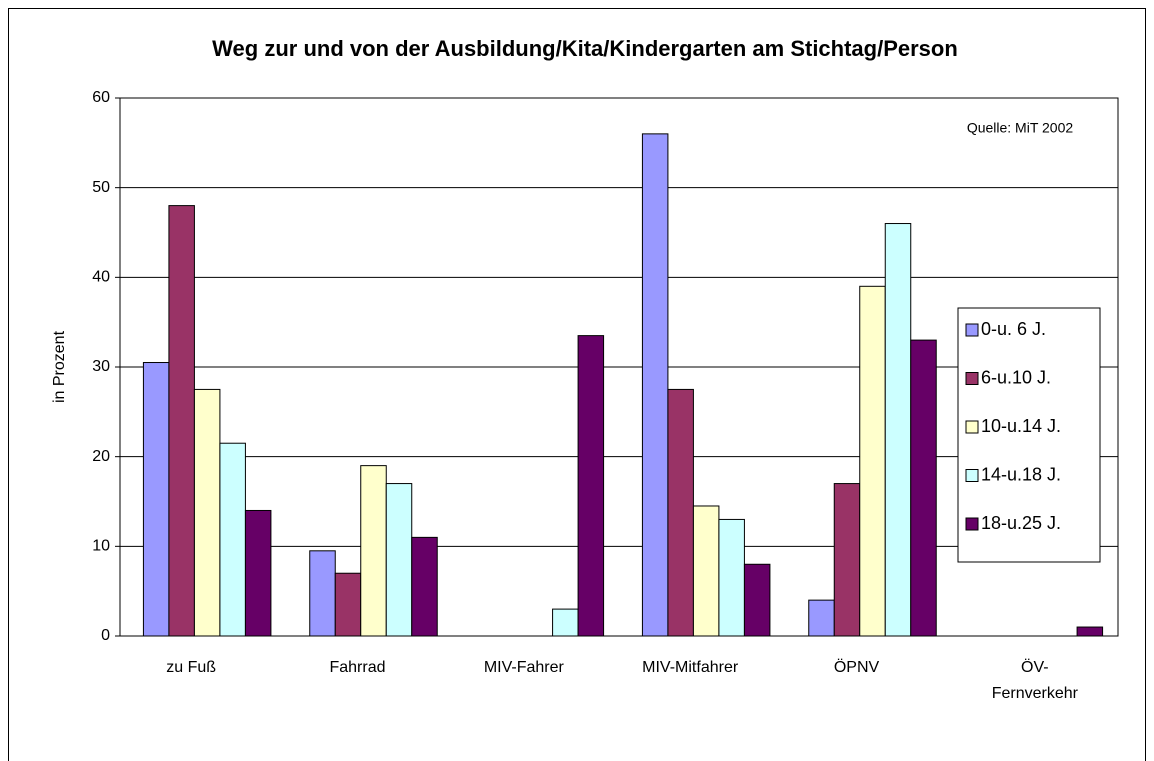 This screenshot has height=761, width=1154. Describe the element at coordinates (1035, 680) in the screenshot. I see `x-tick-label: ÖV-Fernverkehr` at that location.